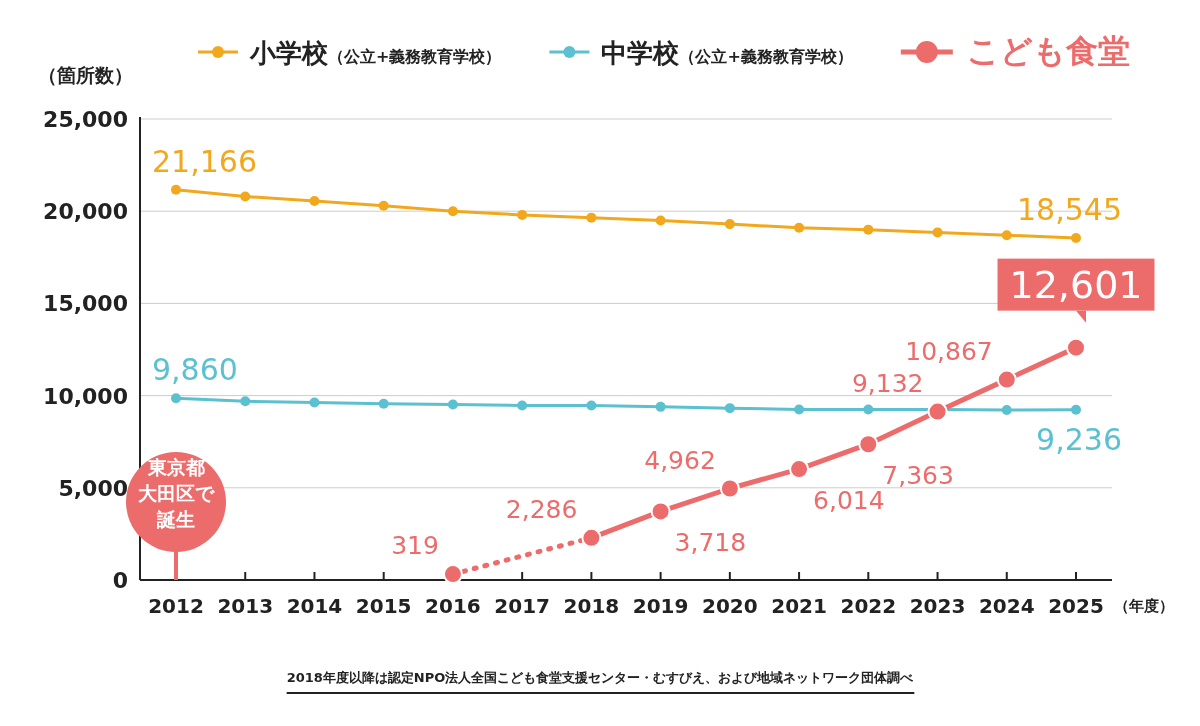 Image resolution: width=1200 pixels, height=726 pixels. Describe the element at coordinates (85, 212) in the screenshot. I see `y-tick-label: 20,000` at that location.